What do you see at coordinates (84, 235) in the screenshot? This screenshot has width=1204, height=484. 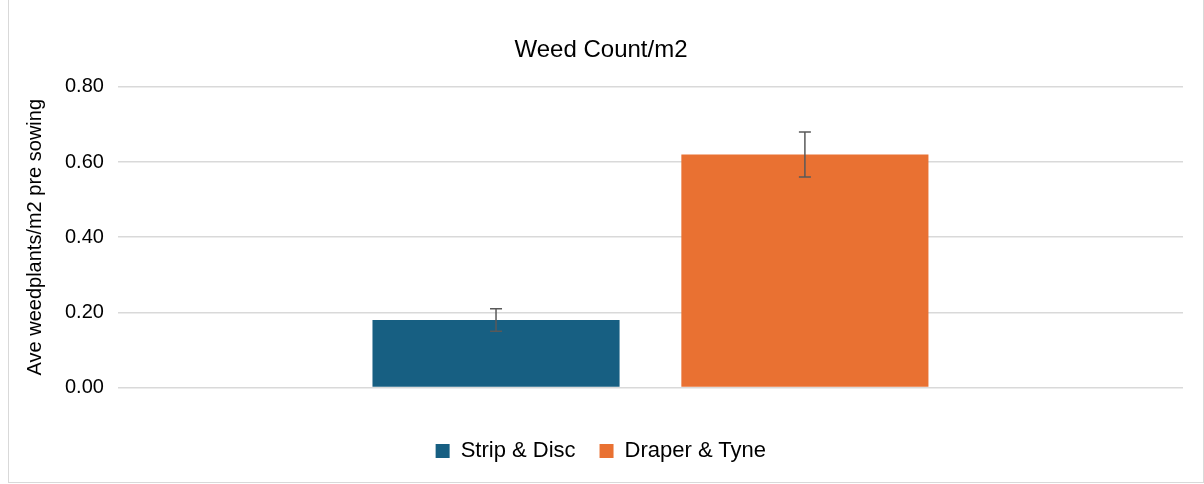 I see `y-tick-label: 0.40` at bounding box center [84, 235].